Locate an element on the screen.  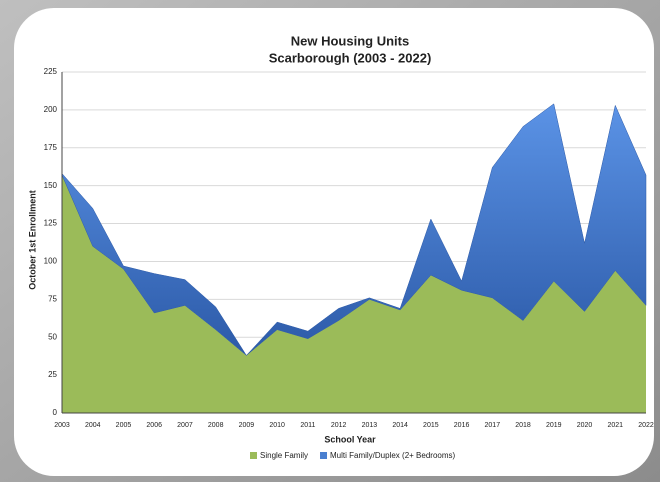
y-tick-label: 150 is located at coordinates (51, 185).